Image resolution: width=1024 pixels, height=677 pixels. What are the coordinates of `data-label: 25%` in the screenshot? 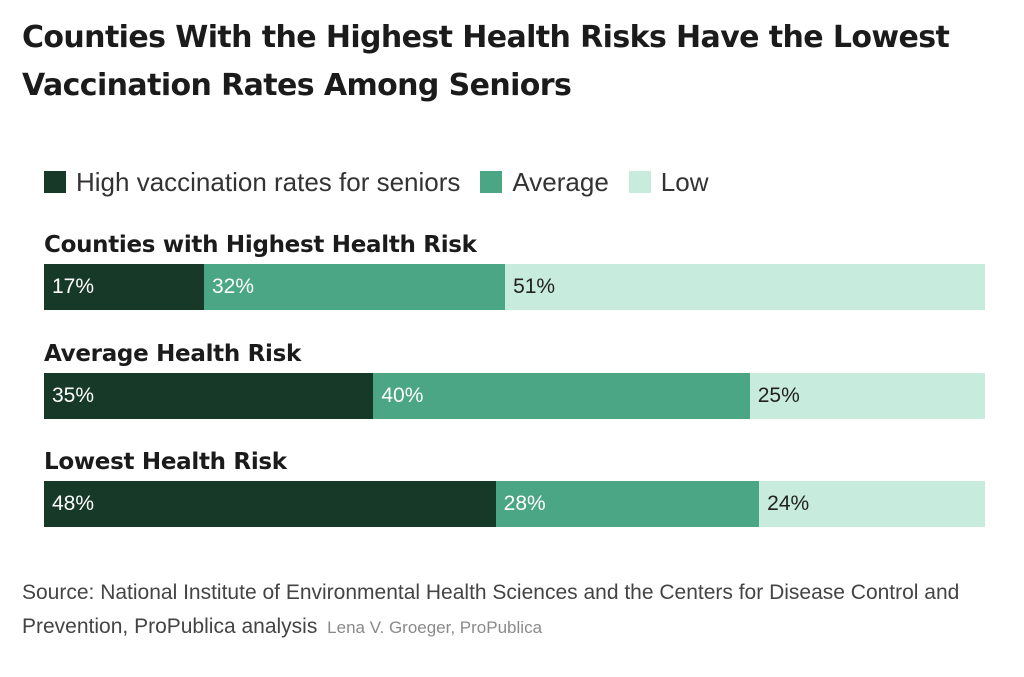 It's located at (778, 395).